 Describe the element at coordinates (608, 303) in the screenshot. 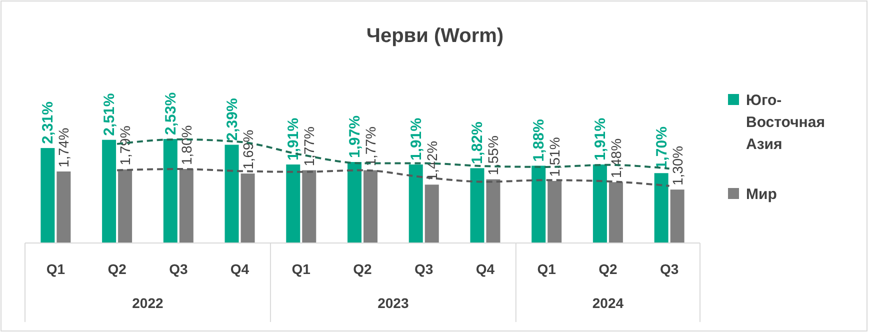

I see `text: 2024` at that location.